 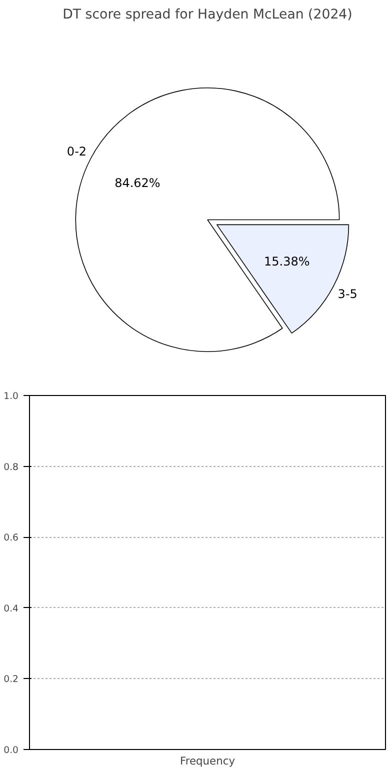 I want to click on slice-label: 3-5, so click(x=348, y=294).